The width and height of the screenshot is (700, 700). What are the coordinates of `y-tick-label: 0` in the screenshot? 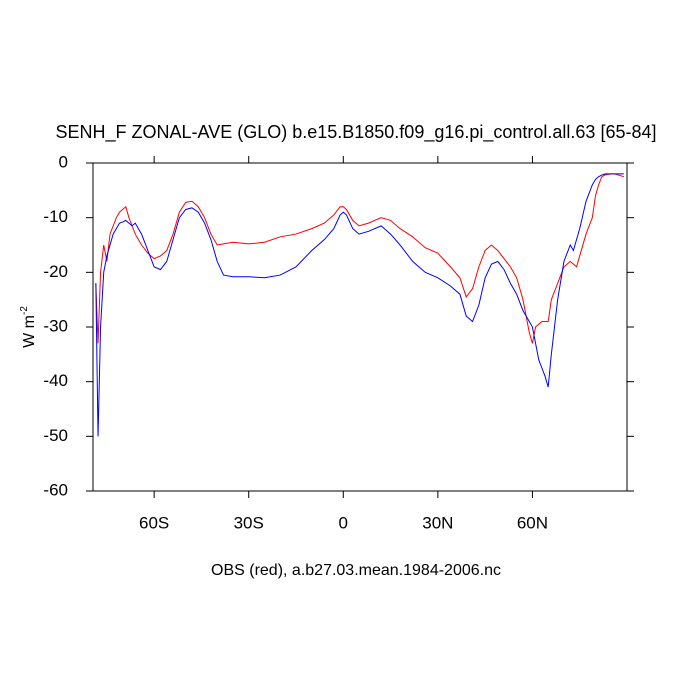 It's located at (63, 161).